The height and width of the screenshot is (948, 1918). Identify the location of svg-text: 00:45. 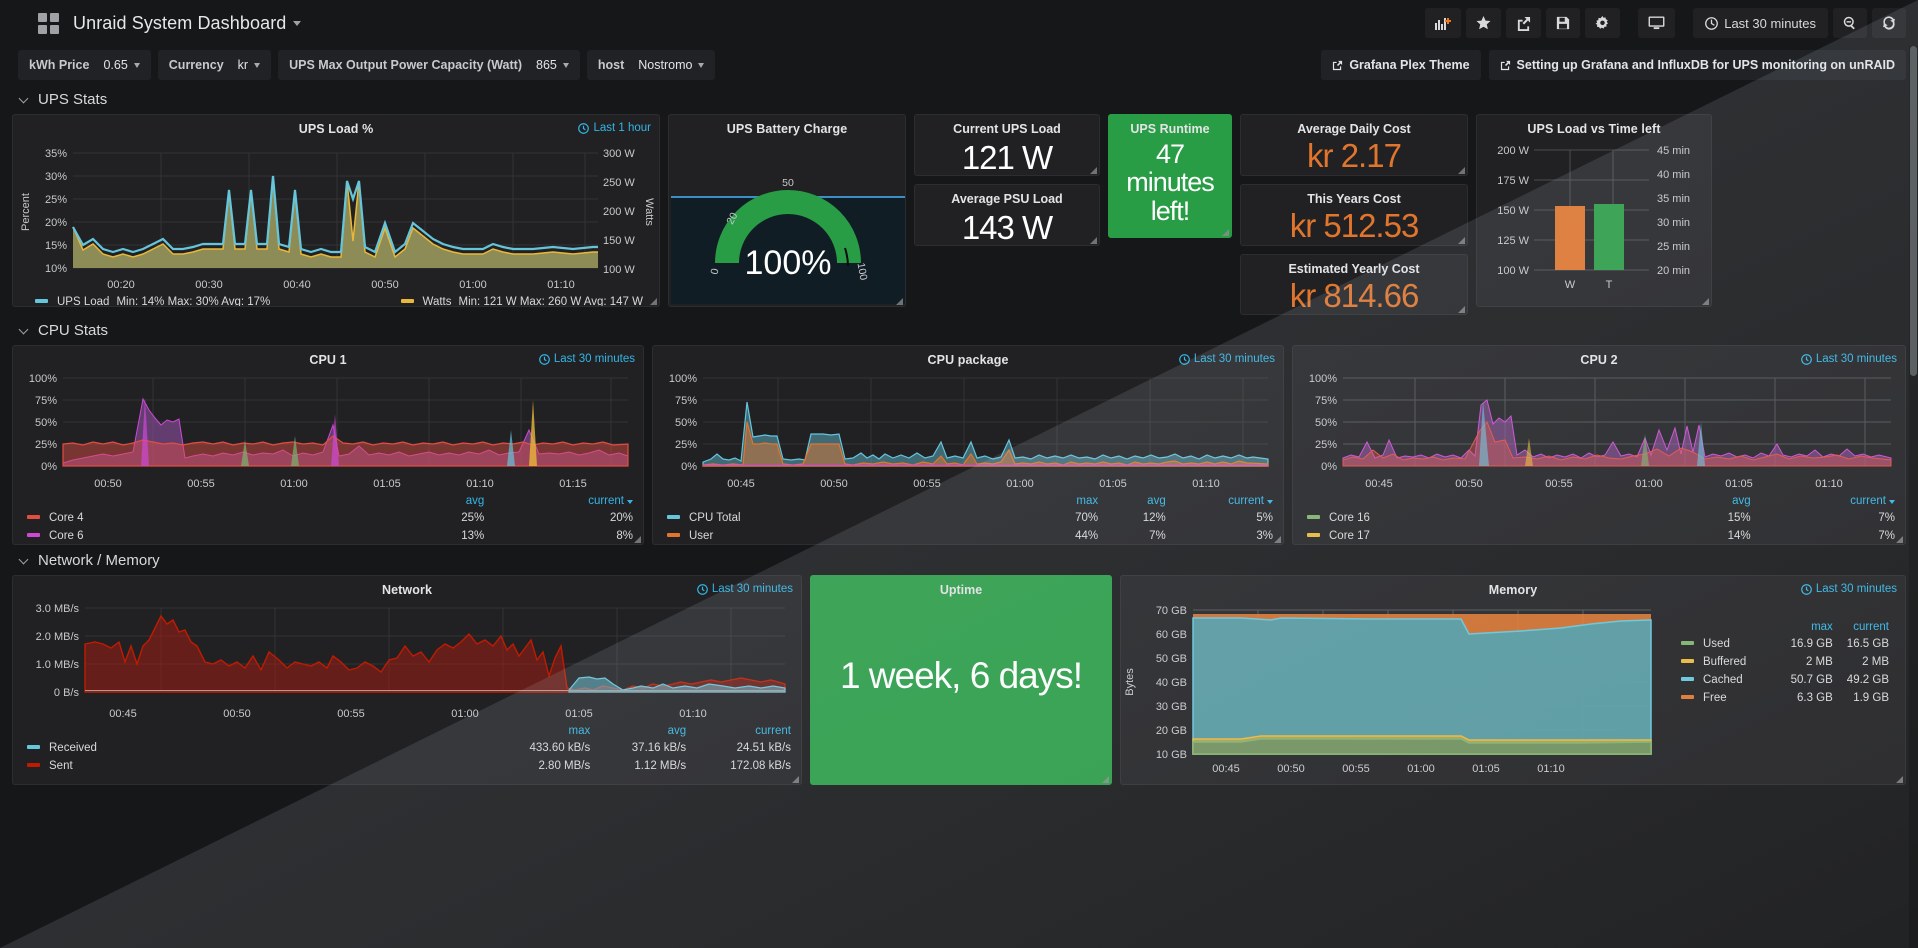
(1226, 769).